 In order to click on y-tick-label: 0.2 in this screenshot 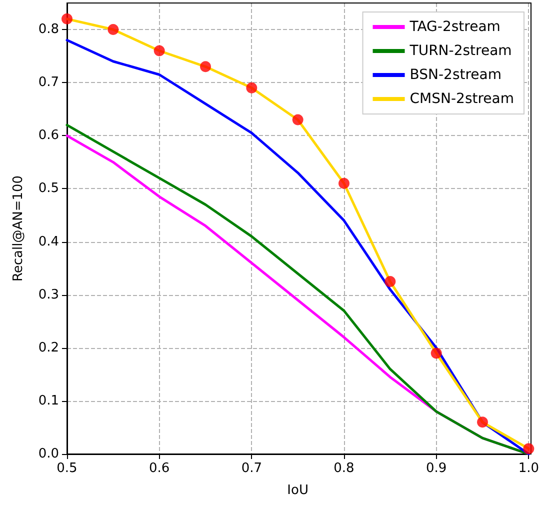, I will do `click(48, 348)`.